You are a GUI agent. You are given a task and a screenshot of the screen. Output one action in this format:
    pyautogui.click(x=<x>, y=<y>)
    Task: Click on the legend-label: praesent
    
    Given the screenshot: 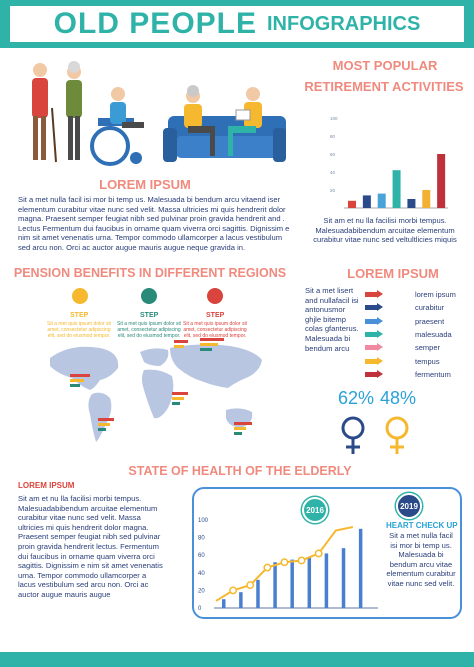 What is the action you would take?
    pyautogui.click(x=430, y=321)
    